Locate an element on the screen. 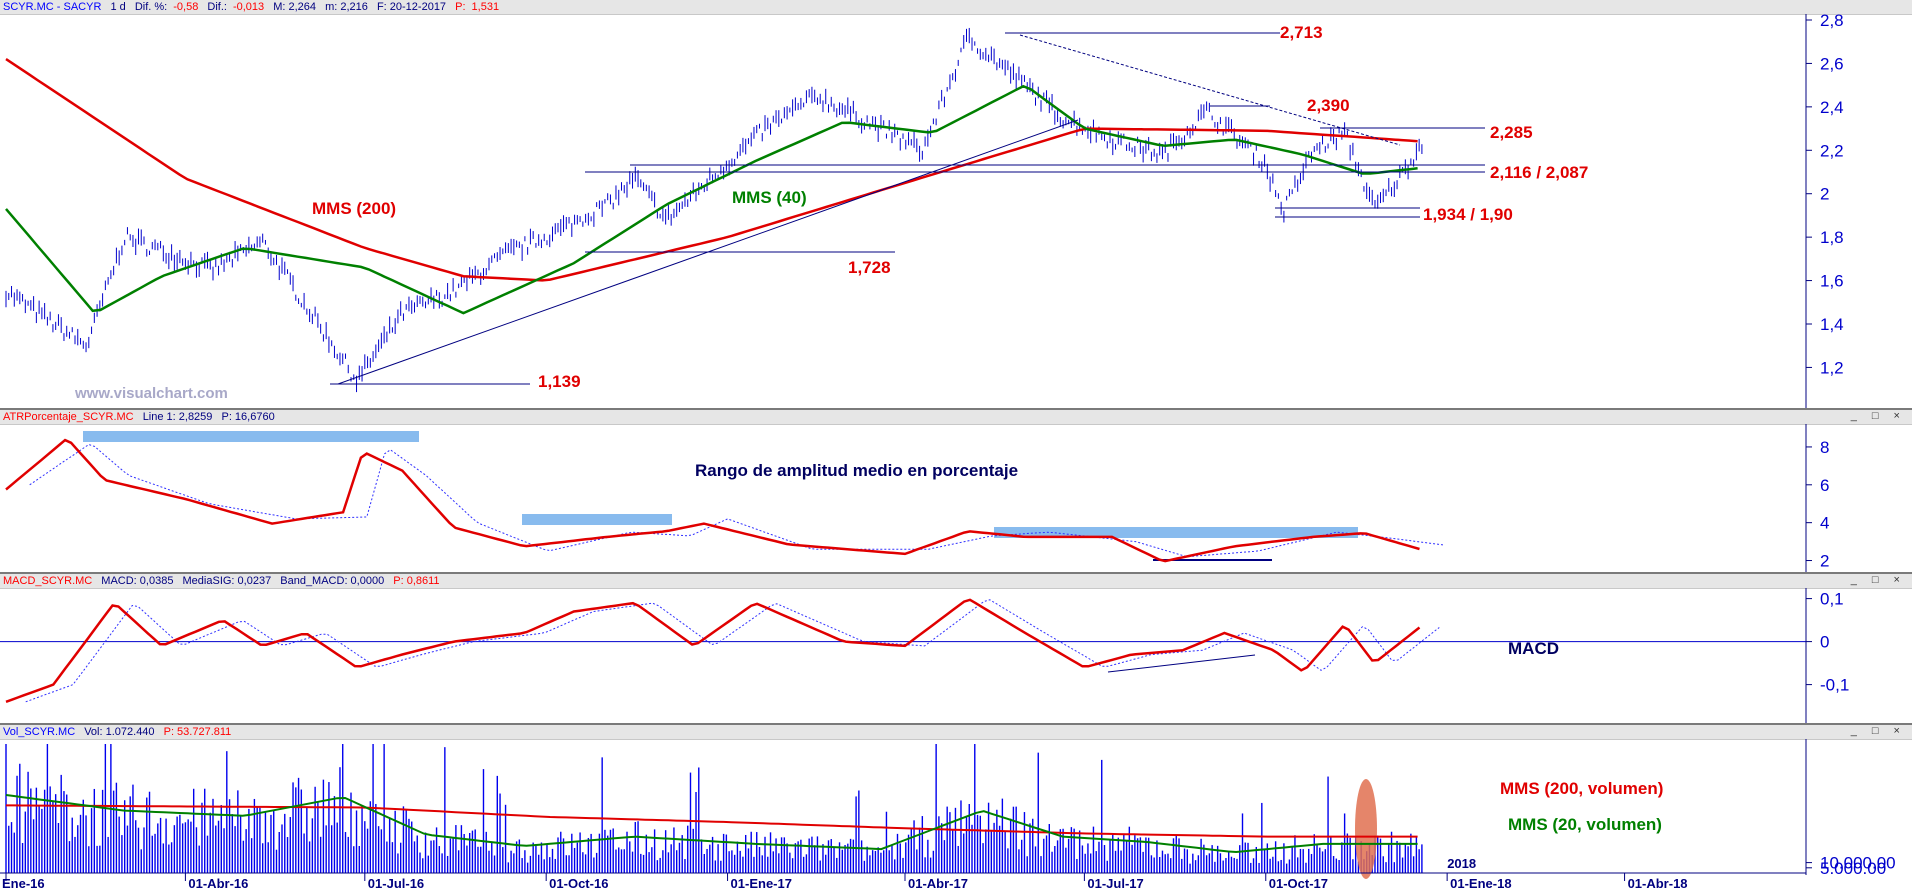  macd-signal-line is located at coordinates (732, 651).